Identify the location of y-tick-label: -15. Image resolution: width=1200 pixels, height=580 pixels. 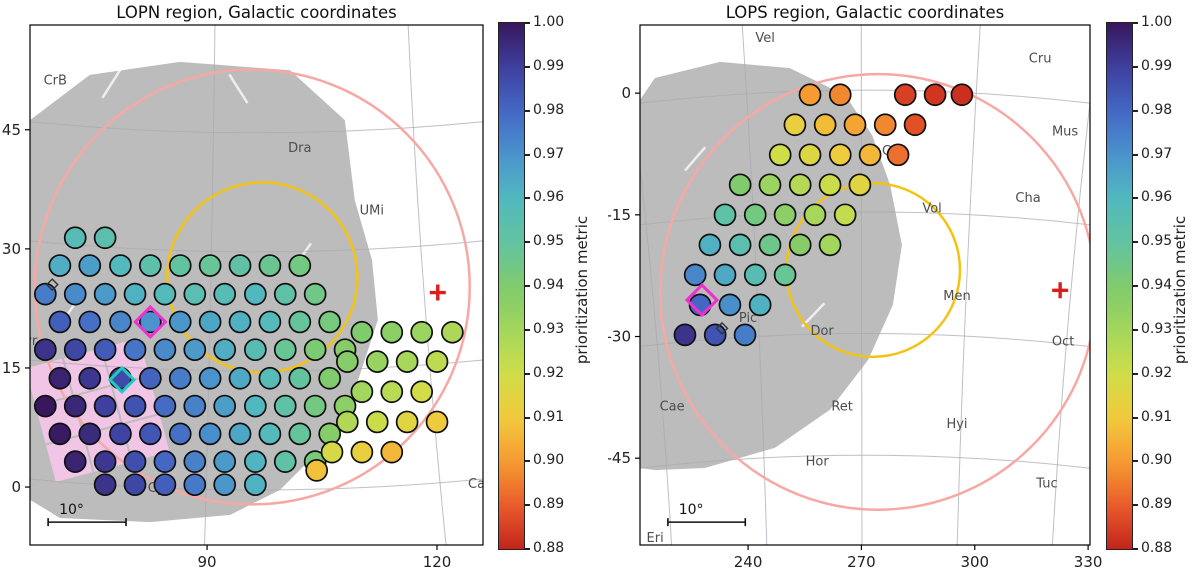
(619, 215).